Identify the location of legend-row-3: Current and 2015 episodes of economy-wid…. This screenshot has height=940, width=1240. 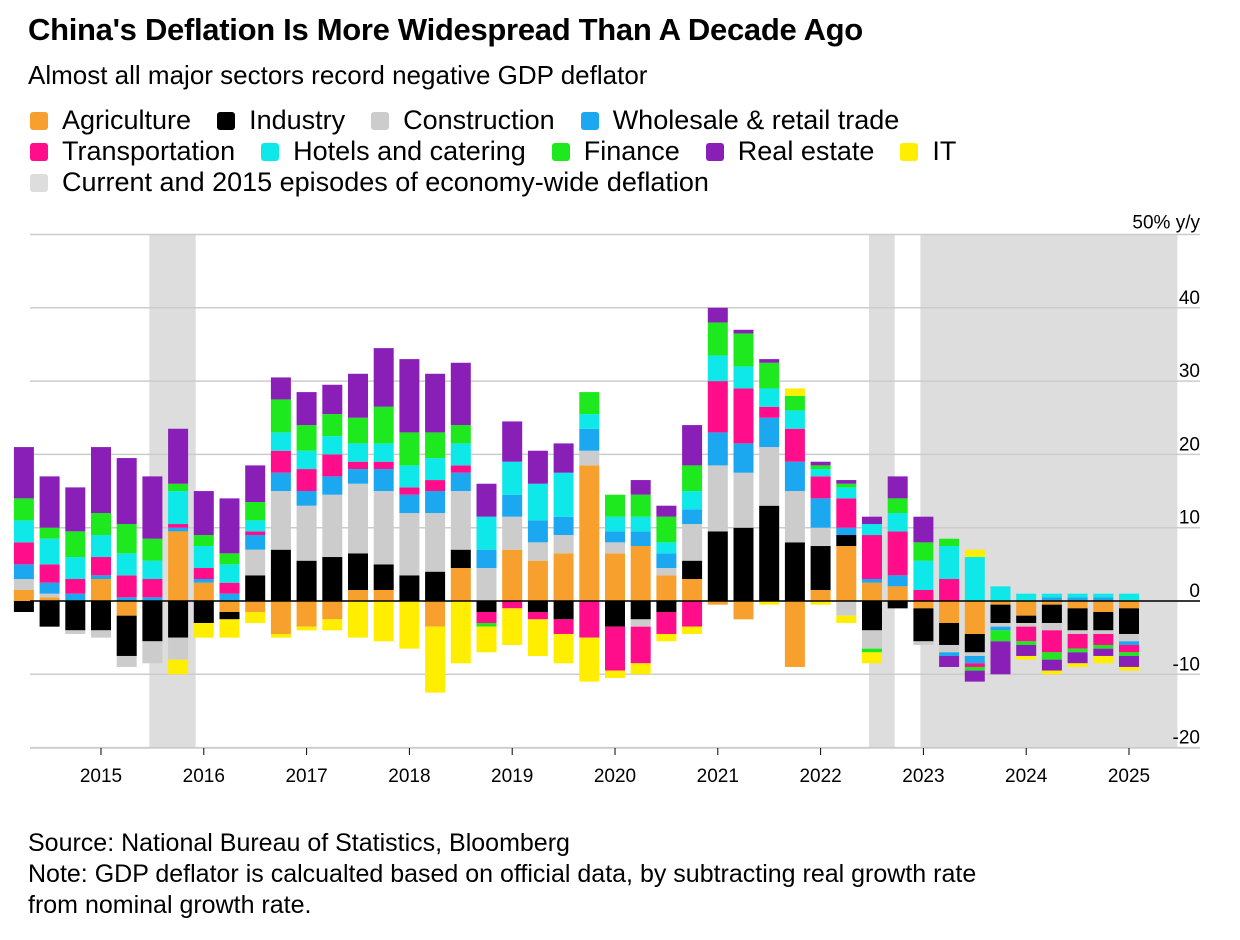
(620, 182).